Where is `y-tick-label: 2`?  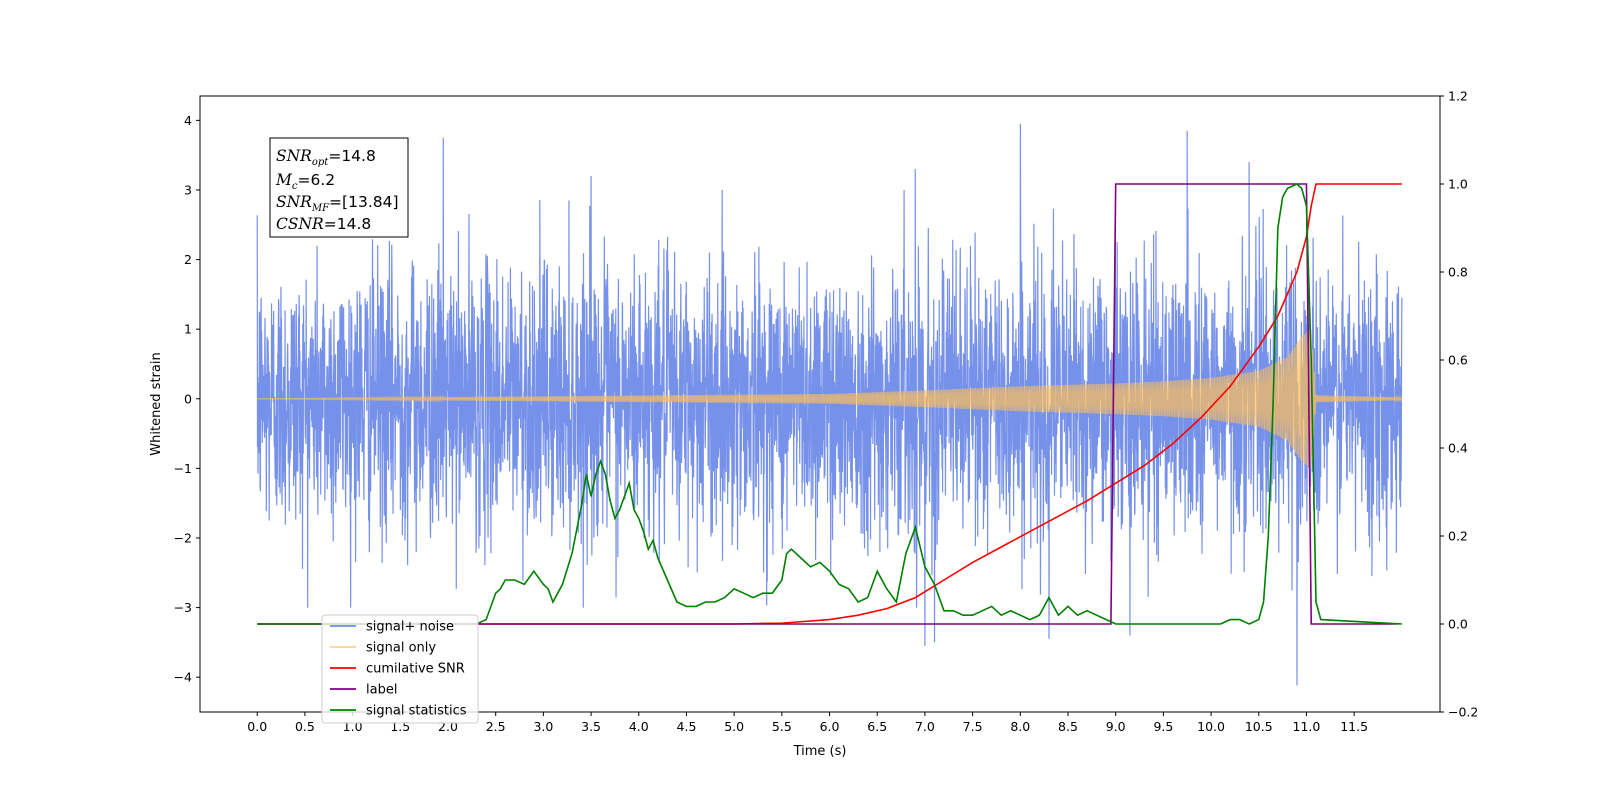
y-tick-label: 2 is located at coordinates (188, 259).